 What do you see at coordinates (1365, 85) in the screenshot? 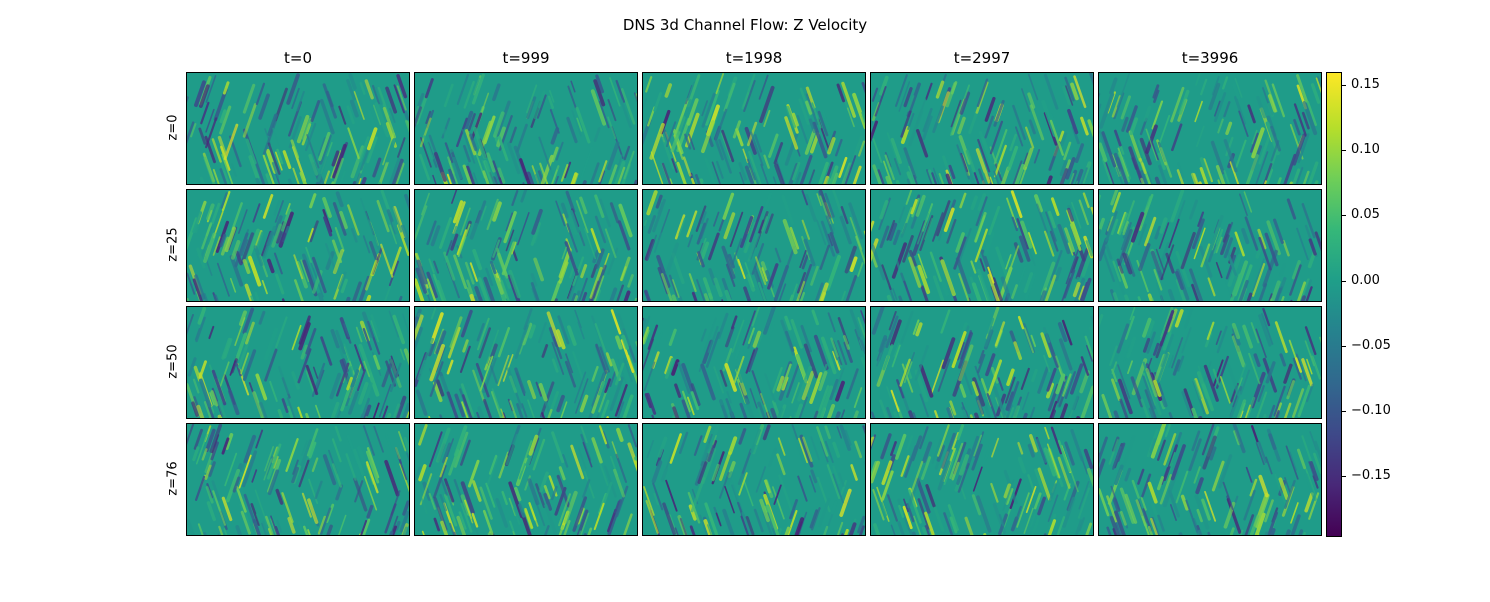
I see `colorbar-tick-label: 0.15` at bounding box center [1365, 85].